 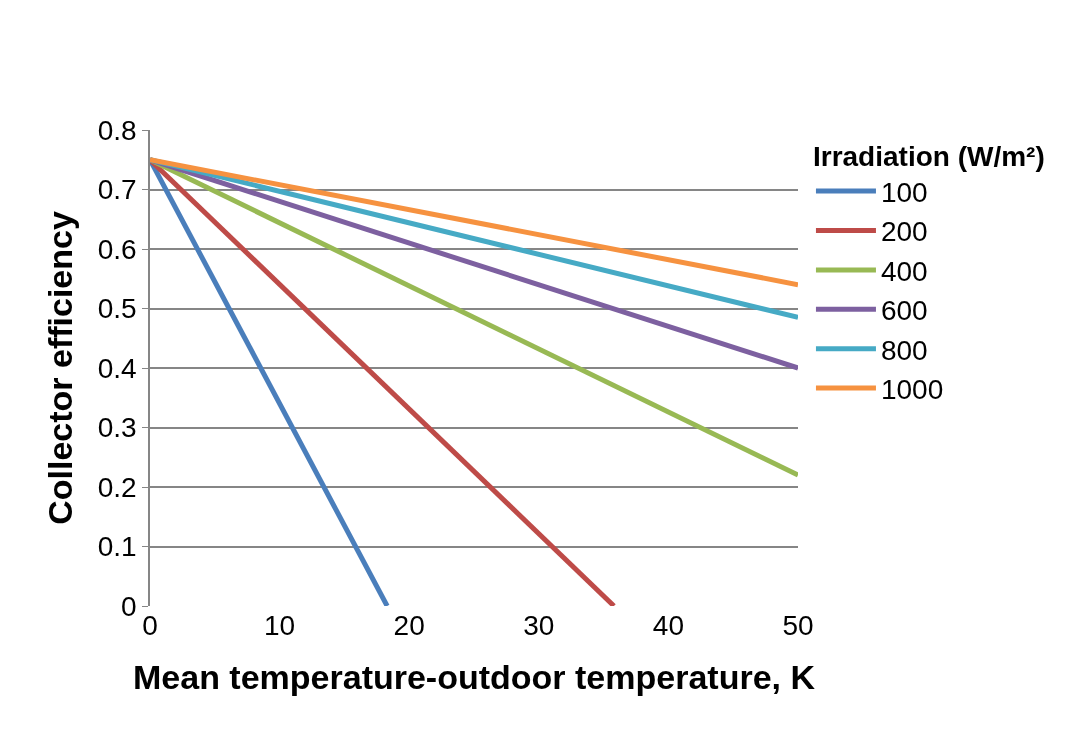 I want to click on y-axis-title: Collector efficiency, so click(x=59, y=368).